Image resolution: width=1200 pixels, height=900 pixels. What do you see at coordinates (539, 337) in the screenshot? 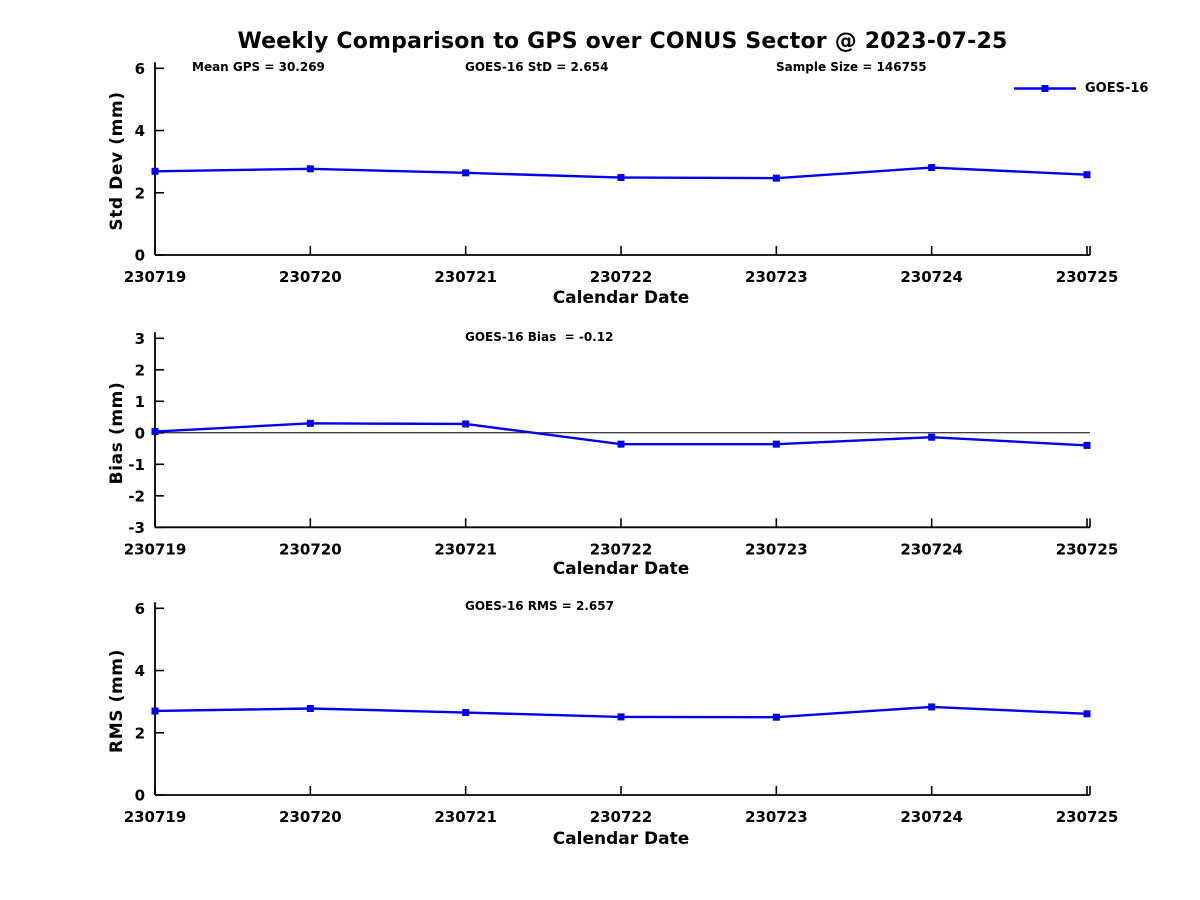
I see `annotation-goes16-bias: GOES-16 Bias = -0.12` at bounding box center [539, 337].